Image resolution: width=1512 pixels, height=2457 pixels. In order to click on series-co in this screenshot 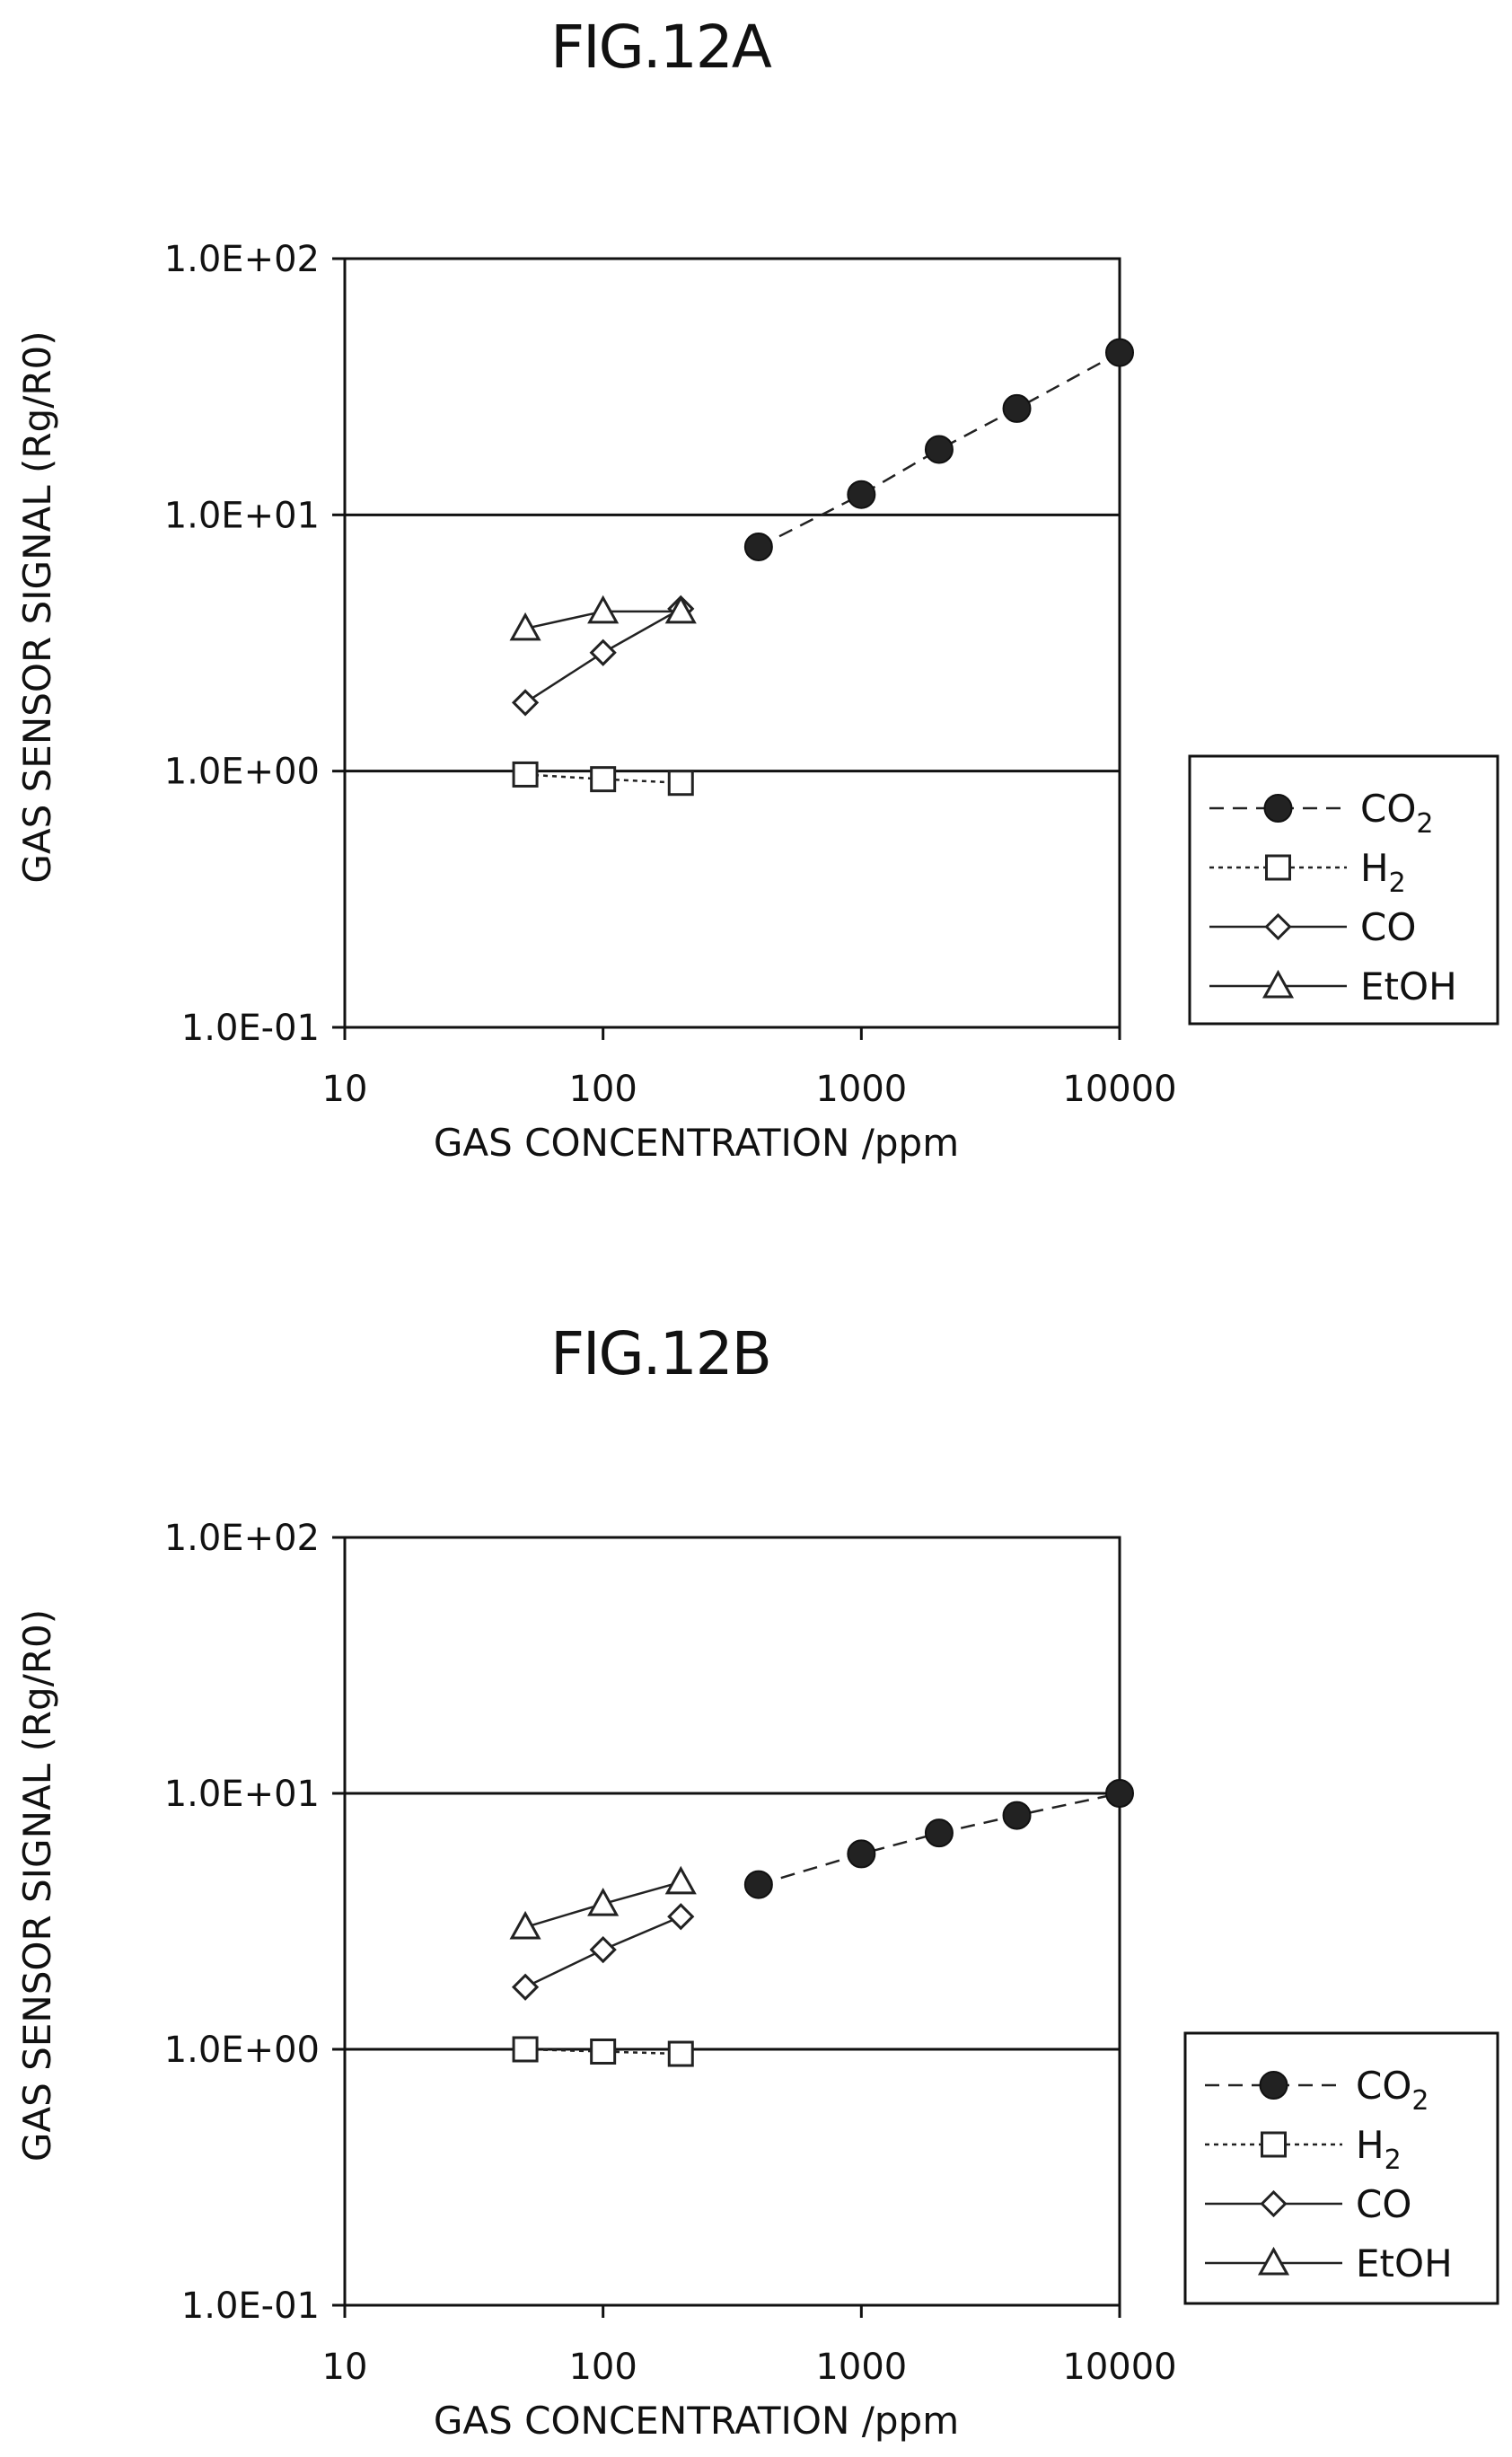, I will do `click(603, 1952)`.